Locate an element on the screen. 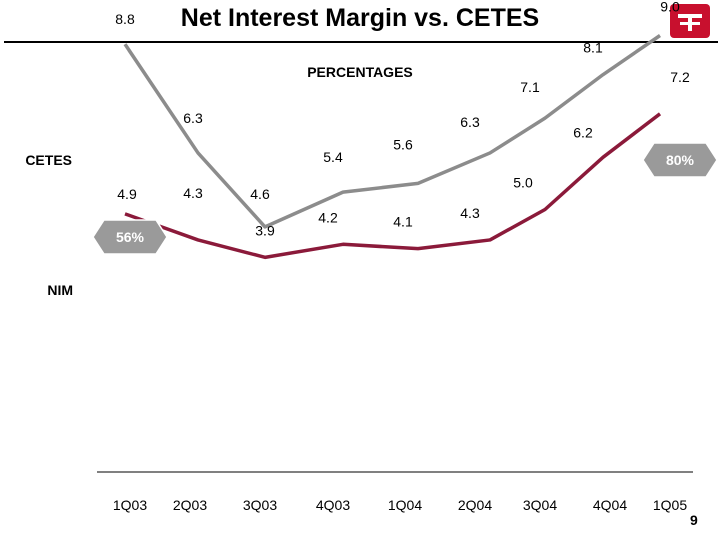 This screenshot has width=720, height=540. x-tick-label: 2Q03 is located at coordinates (190, 505).